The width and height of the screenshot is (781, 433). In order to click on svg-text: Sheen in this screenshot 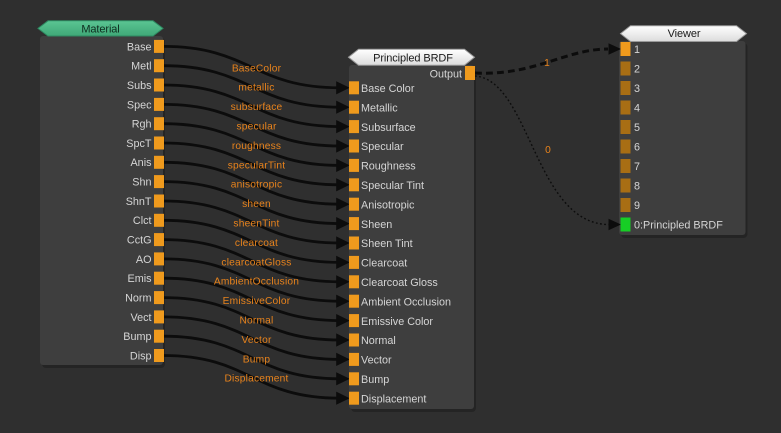, I will do `click(376, 225)`.